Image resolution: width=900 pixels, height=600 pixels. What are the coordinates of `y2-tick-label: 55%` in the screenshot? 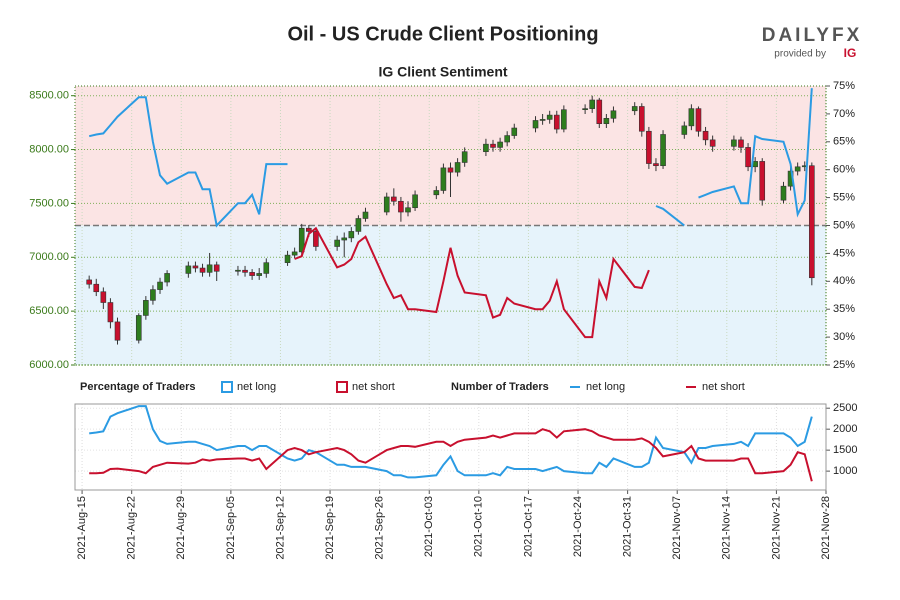 It's located at (844, 198).